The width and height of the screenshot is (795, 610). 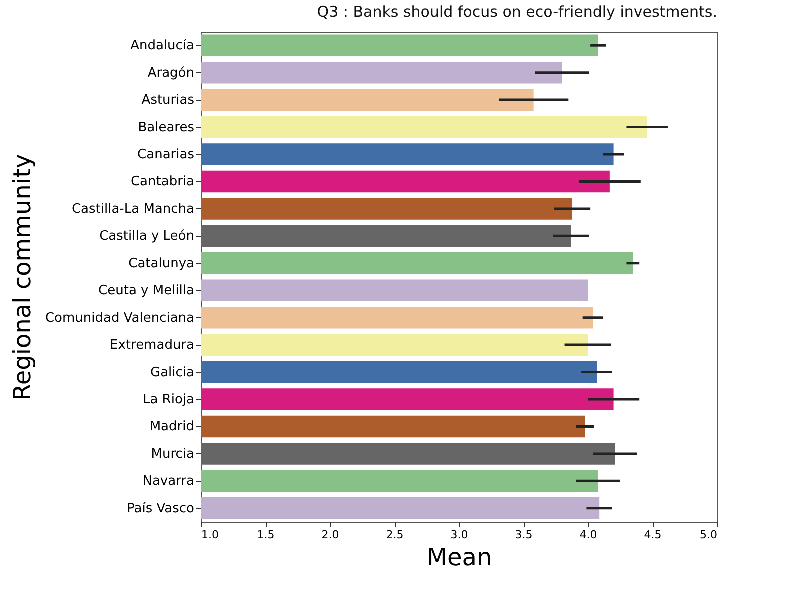 I want to click on y-tick-label: Canarias, so click(x=166, y=155).